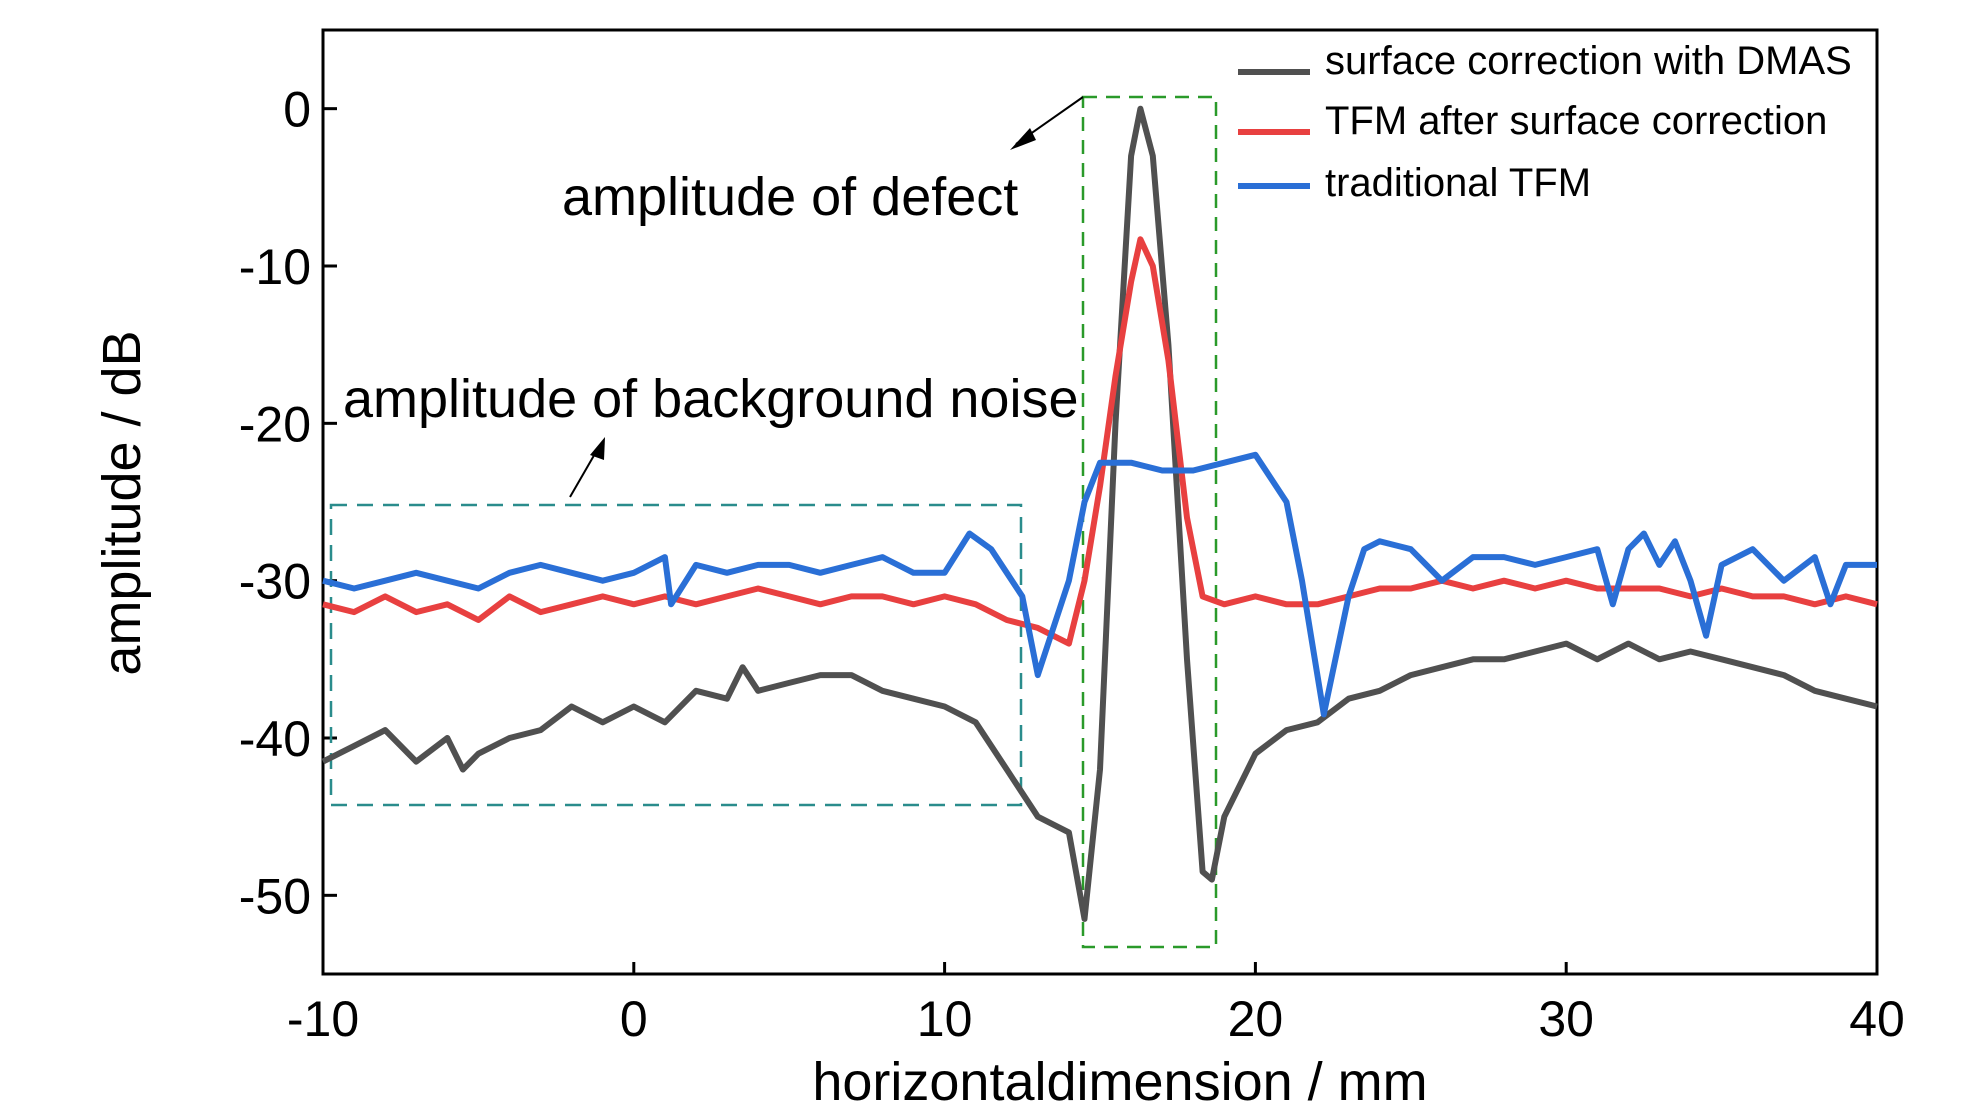 The width and height of the screenshot is (1984, 1110). I want to click on y-tick-label: -50, so click(275, 896).